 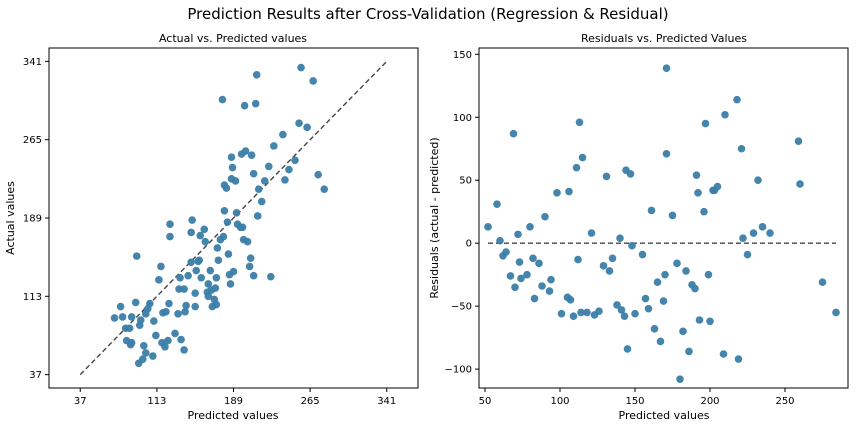 I want to click on x-tick-label: 150, so click(x=634, y=401).